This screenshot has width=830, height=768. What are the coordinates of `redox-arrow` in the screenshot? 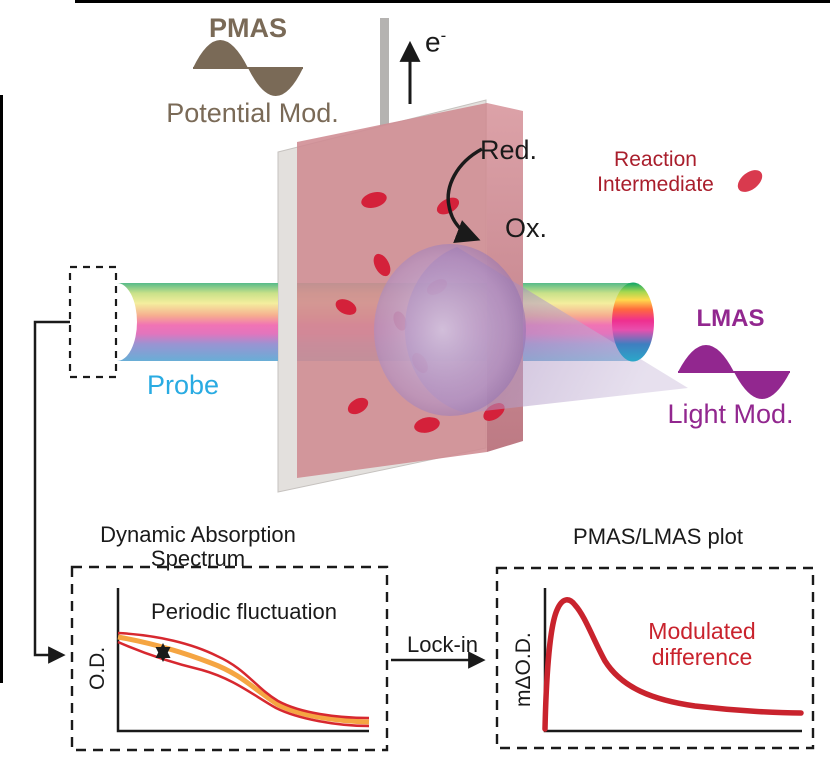 It's located at (464, 195).